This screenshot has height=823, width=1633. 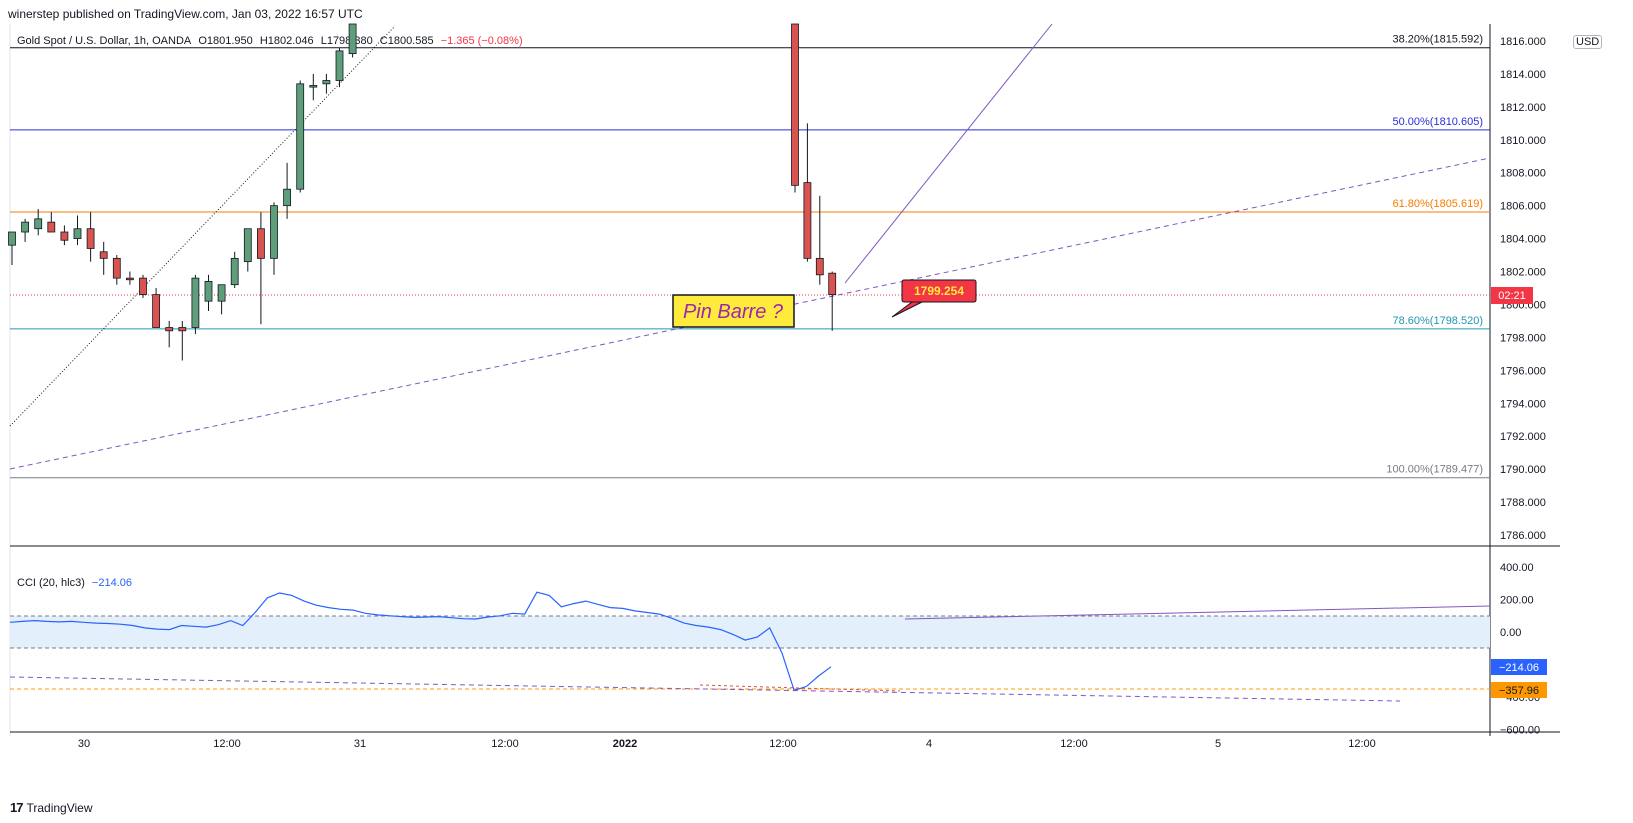 I want to click on pin-bar-annotation: Pin Barre ?, so click(x=733, y=311).